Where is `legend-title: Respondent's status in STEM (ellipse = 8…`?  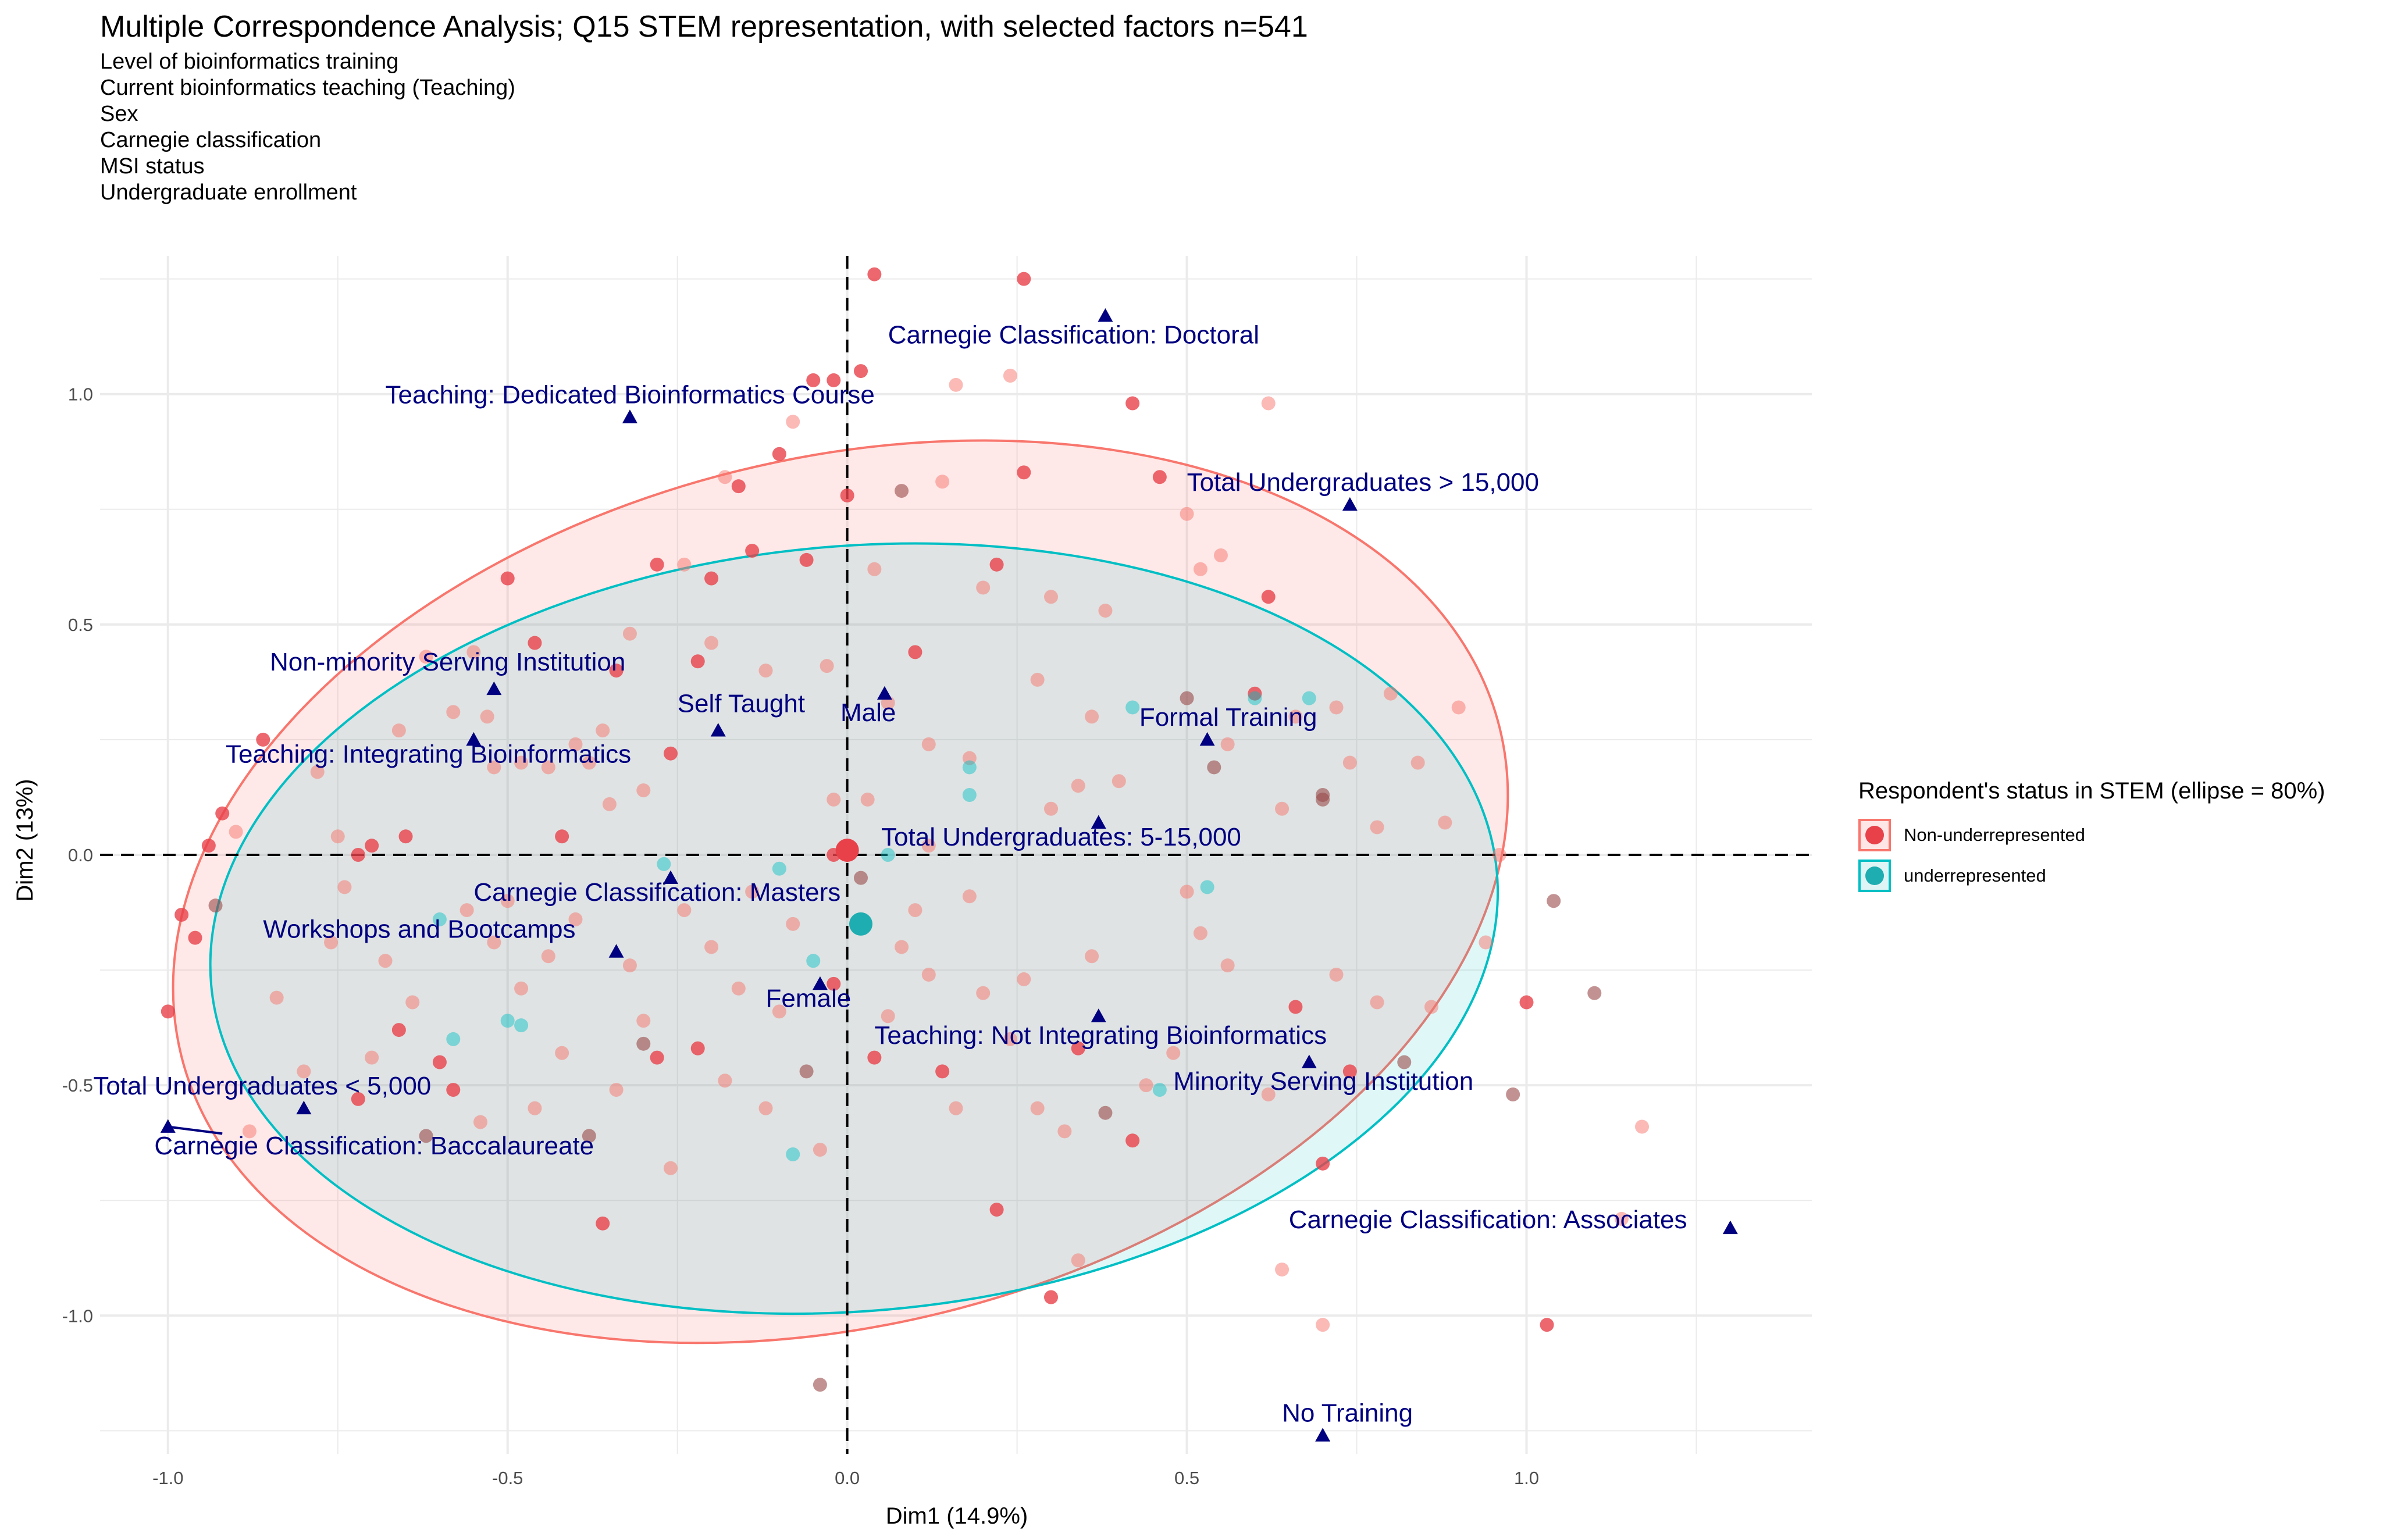
legend-title: Respondent's status in STEM (ellipse = 8… is located at coordinates (2091, 791).